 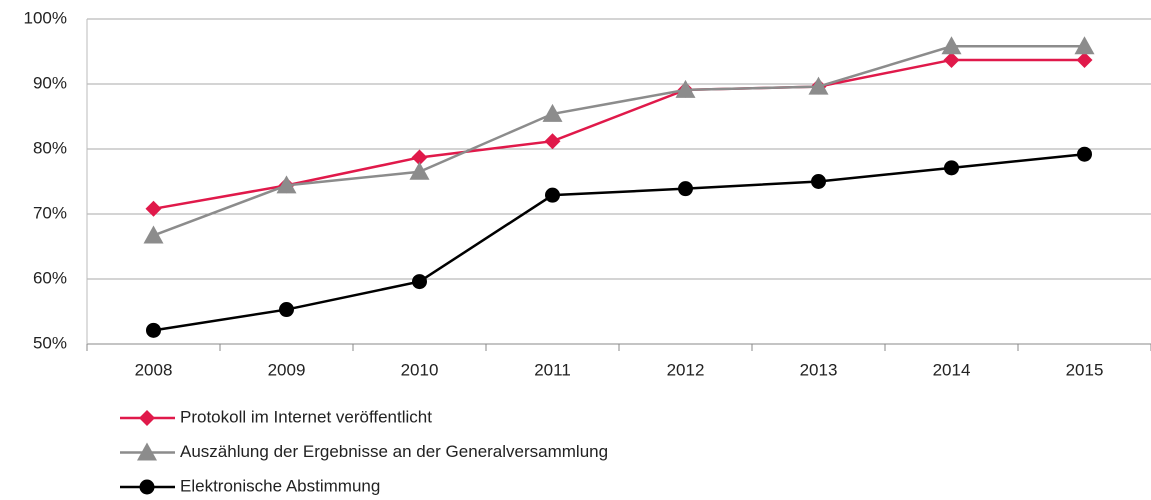 I want to click on x-tick-label: 2013, so click(x=819, y=369).